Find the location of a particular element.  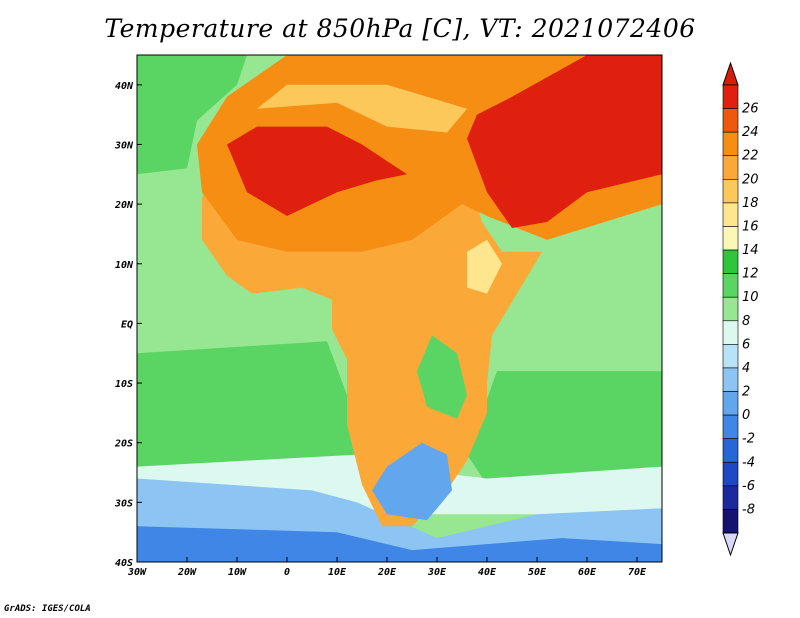

colorbar-bottom-arrow is located at coordinates (730, 544).